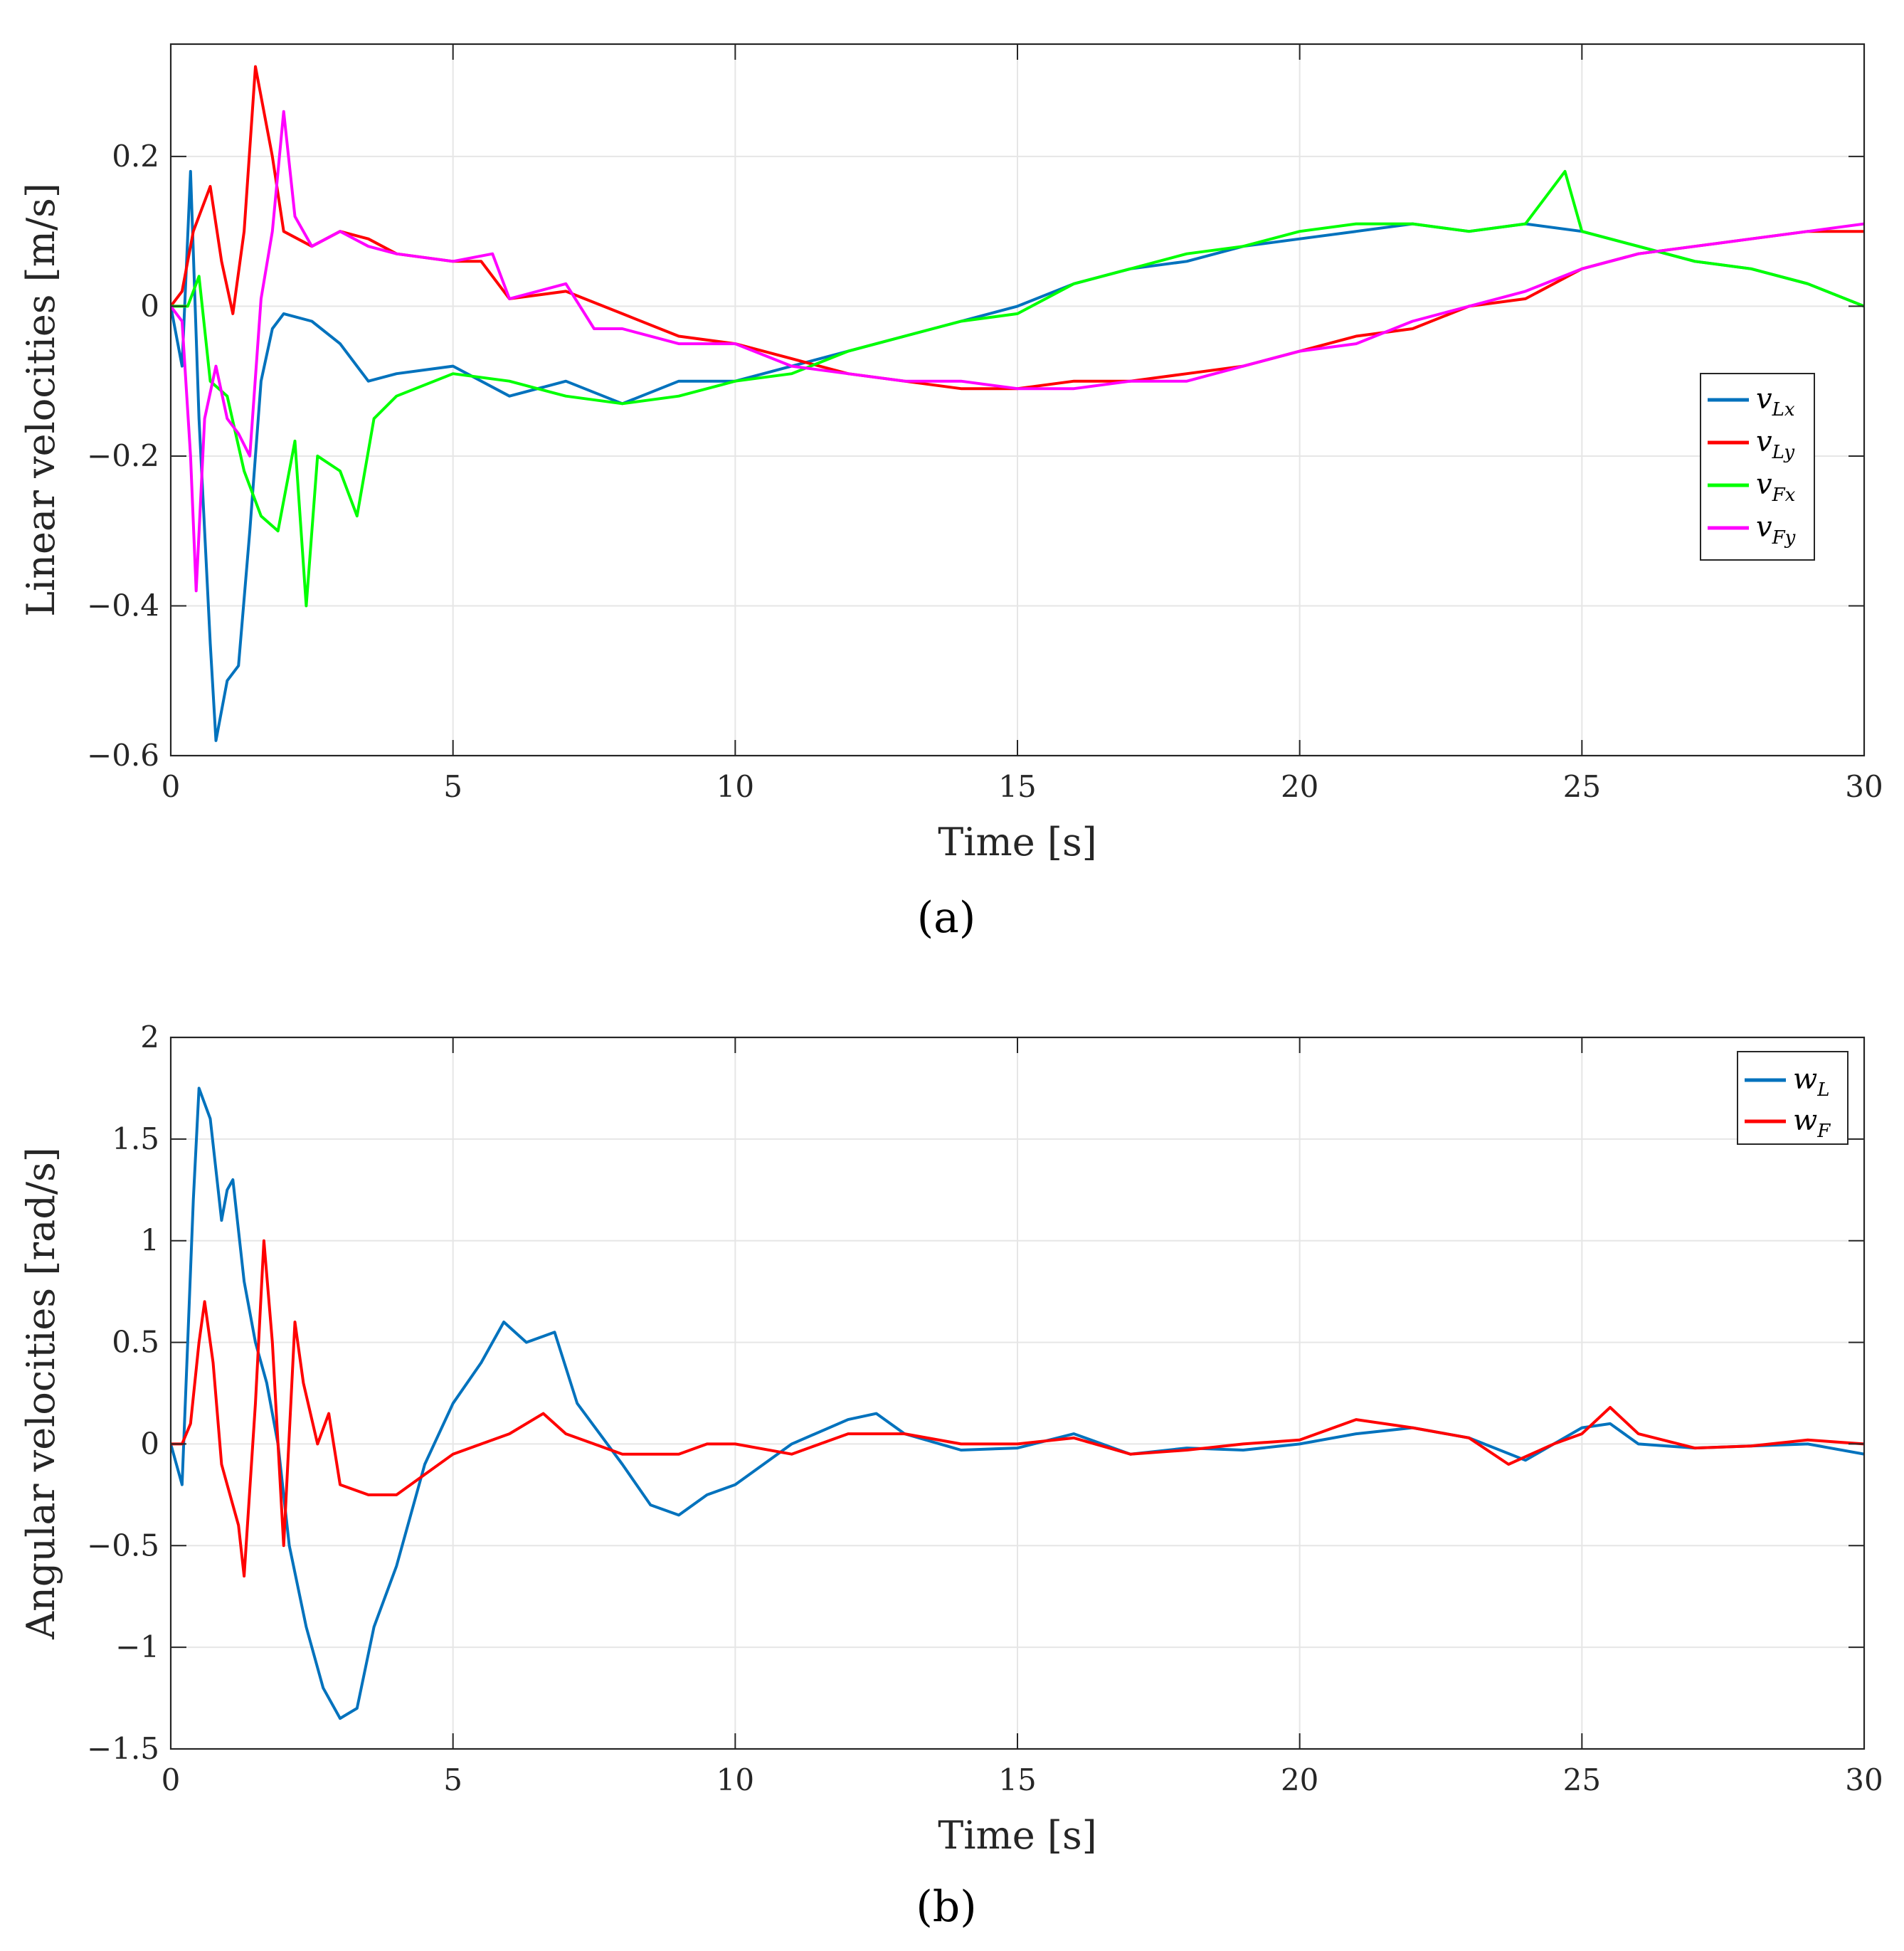  Describe the element at coordinates (123, 1748) in the screenshot. I see `y-tick-label: −1.5` at that location.